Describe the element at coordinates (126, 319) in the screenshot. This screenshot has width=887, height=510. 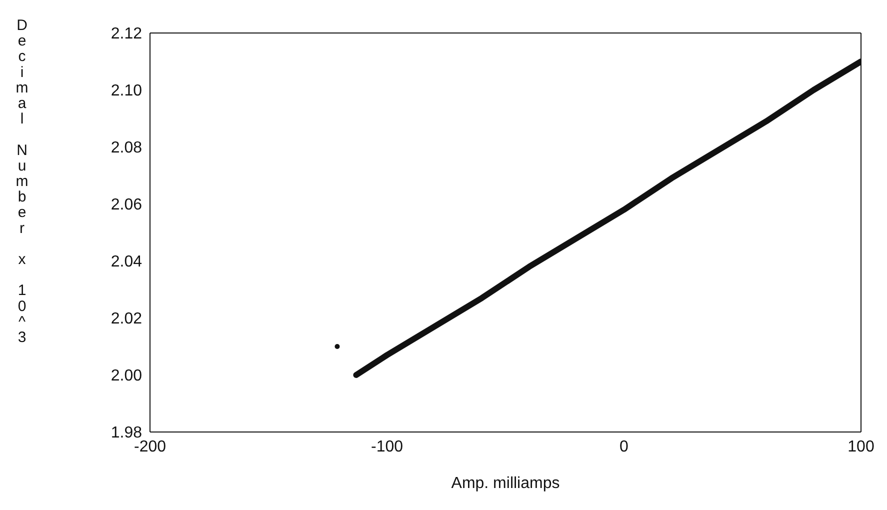
I see `y-tick-label: 2.02` at that location.